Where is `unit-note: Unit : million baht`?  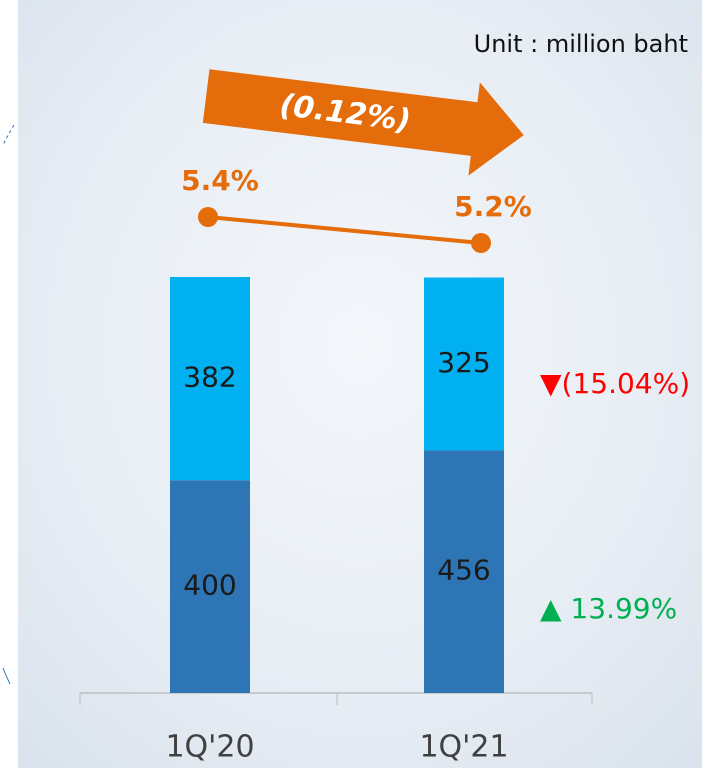 unit-note: Unit : million baht is located at coordinates (581, 44).